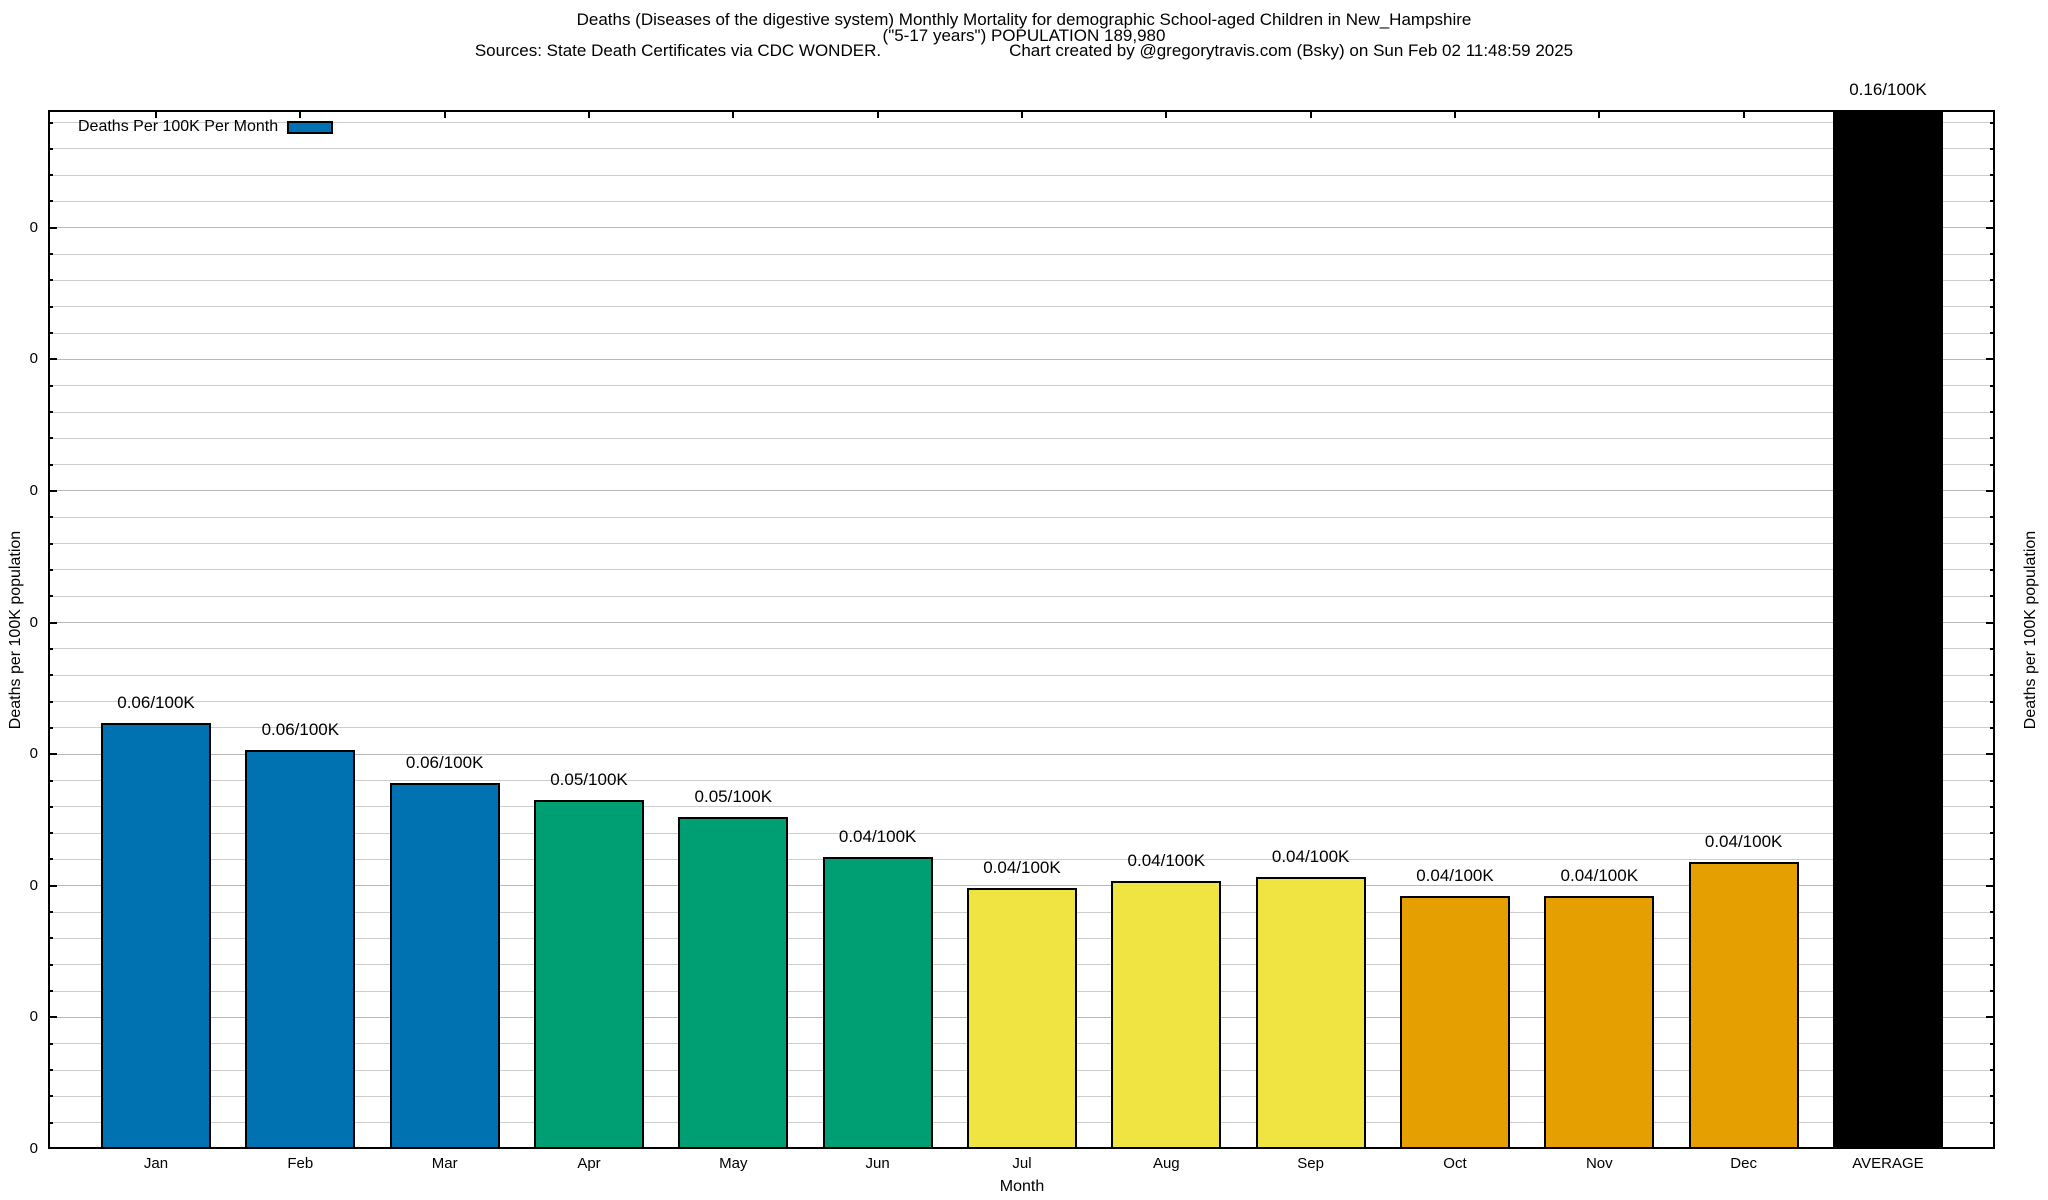 This screenshot has height=1200, width=2048. I want to click on bar-jan, so click(156, 935).